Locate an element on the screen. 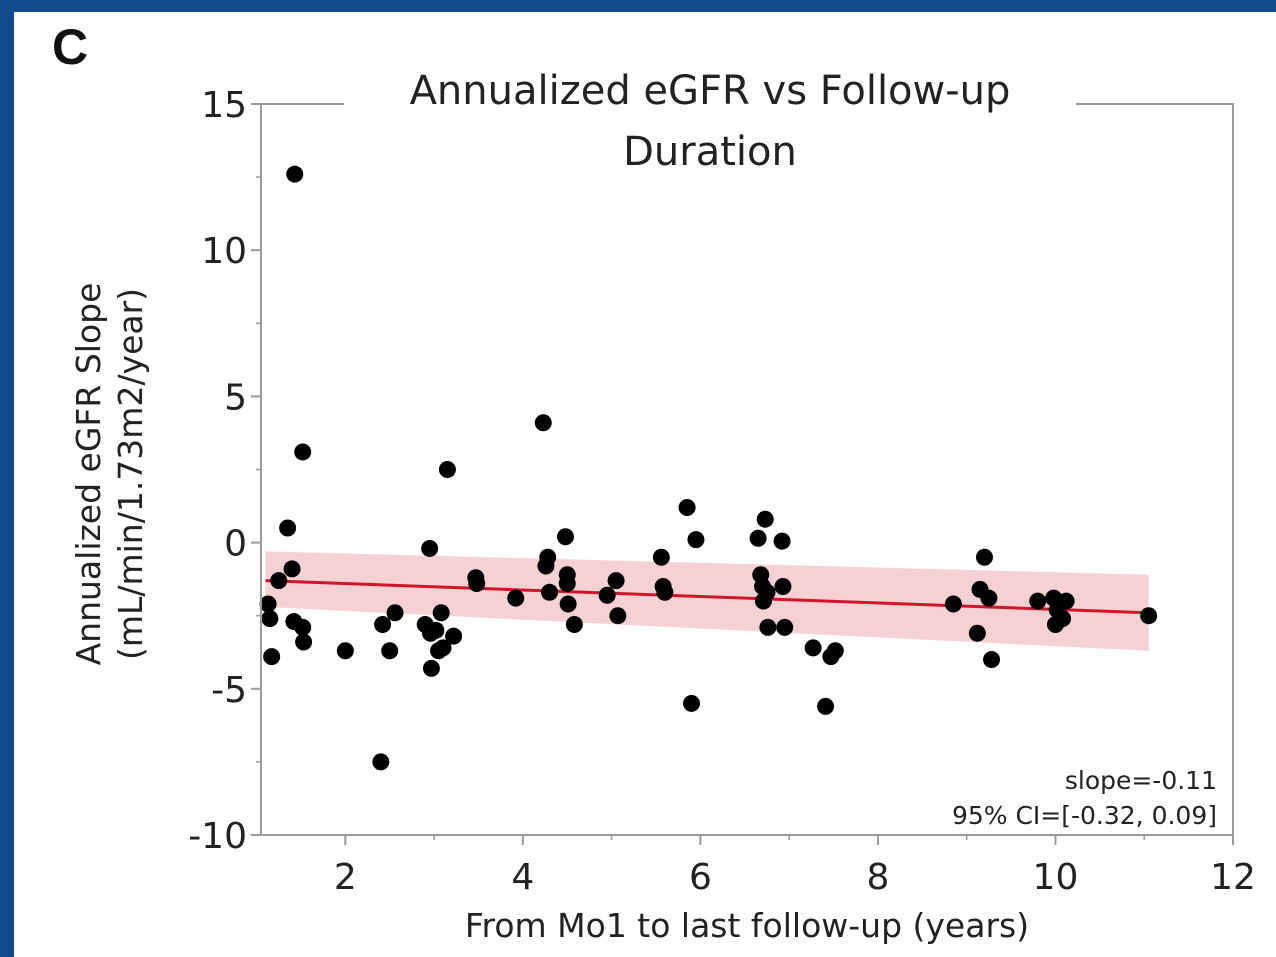  ci-annotation: 95% CI=[-0.32, 0.09] is located at coordinates (1084, 815).